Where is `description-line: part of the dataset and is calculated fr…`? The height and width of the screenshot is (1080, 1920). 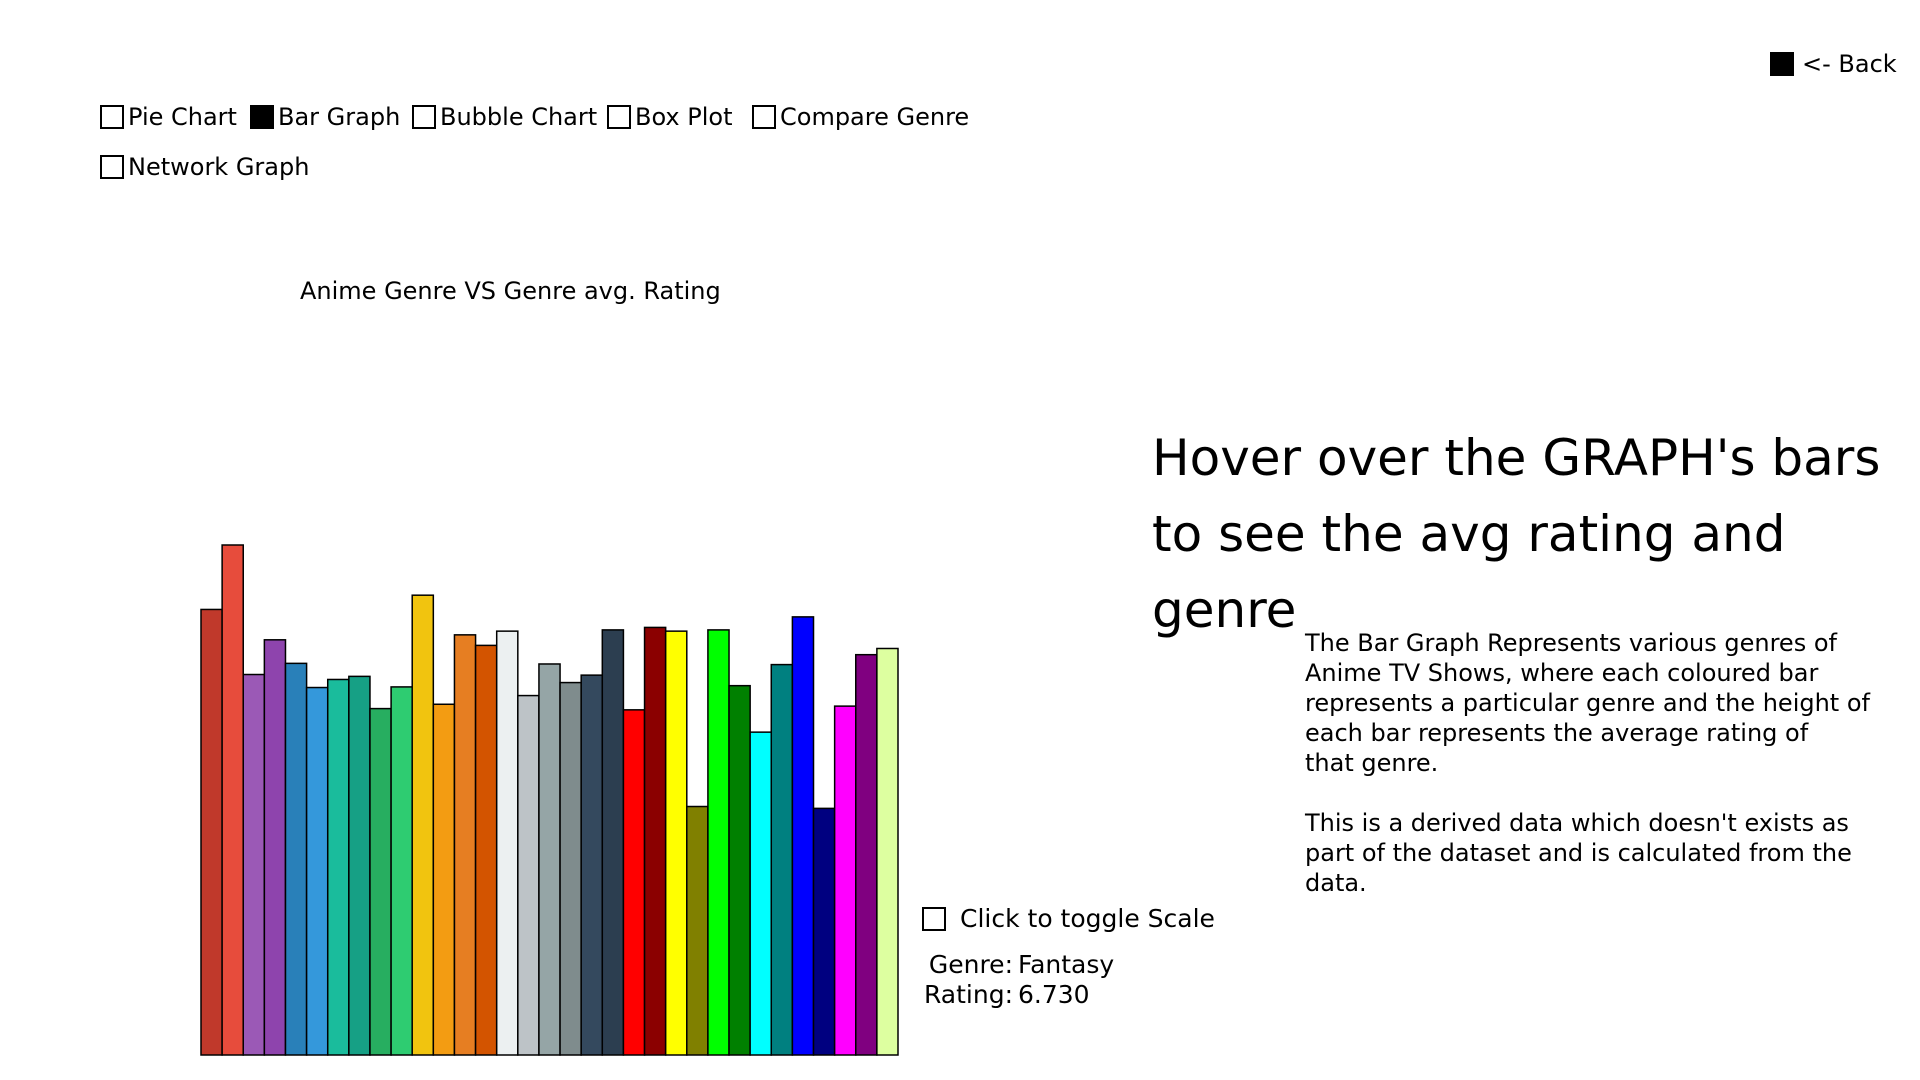
description-line: part of the dataset and is calculated fr… is located at coordinates (1578, 868).